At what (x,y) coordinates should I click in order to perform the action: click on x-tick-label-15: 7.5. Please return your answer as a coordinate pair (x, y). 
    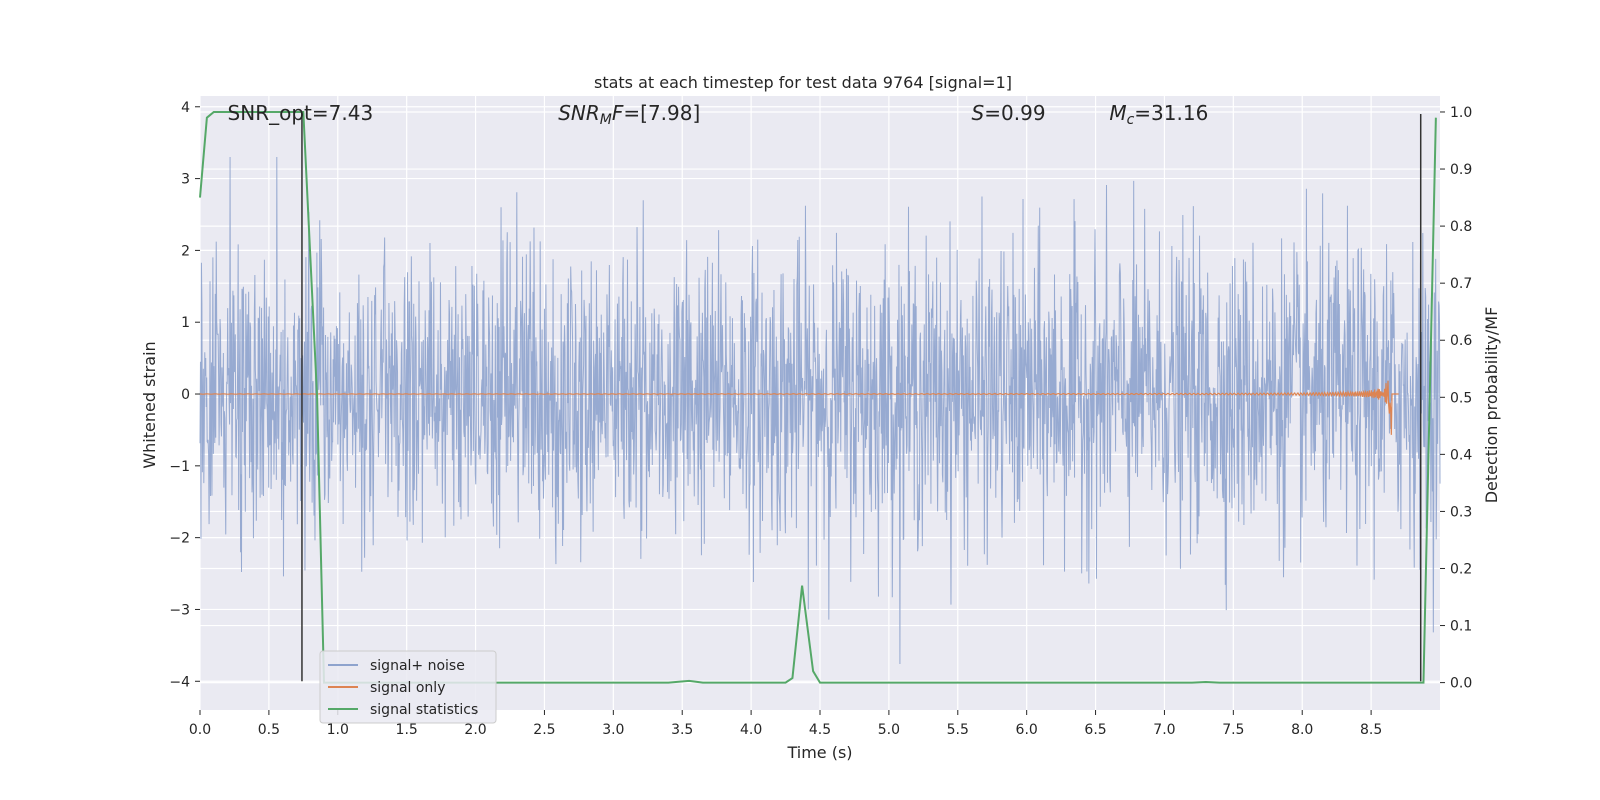
    Looking at the image, I should click on (1233, 730).